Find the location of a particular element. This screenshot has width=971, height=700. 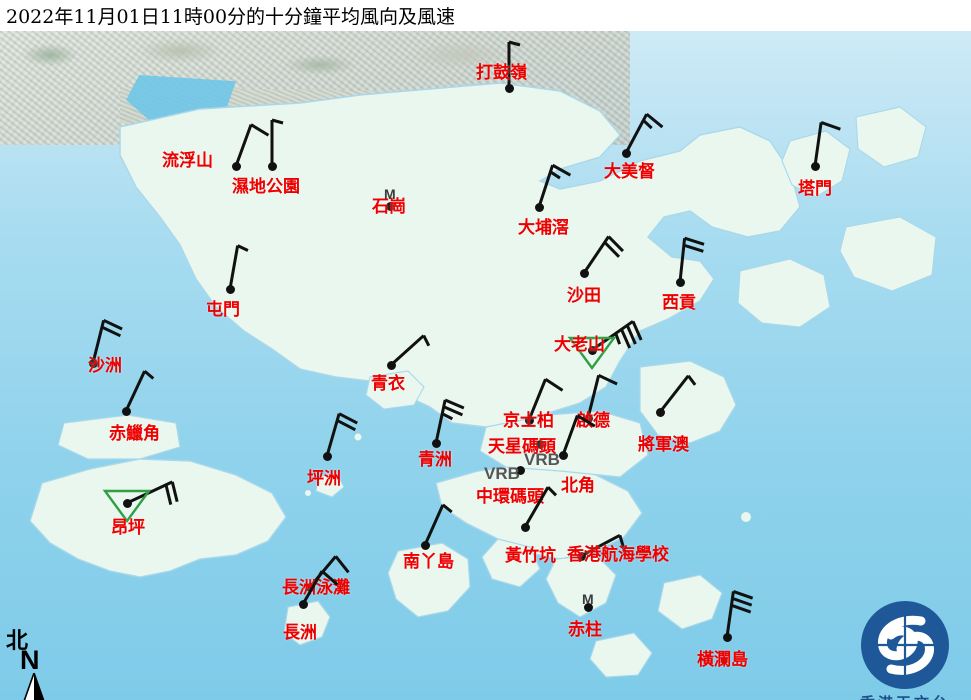

hko-logo: 香港天文台 HONG KONG OBSERVATORY is located at coordinates (905, 649).